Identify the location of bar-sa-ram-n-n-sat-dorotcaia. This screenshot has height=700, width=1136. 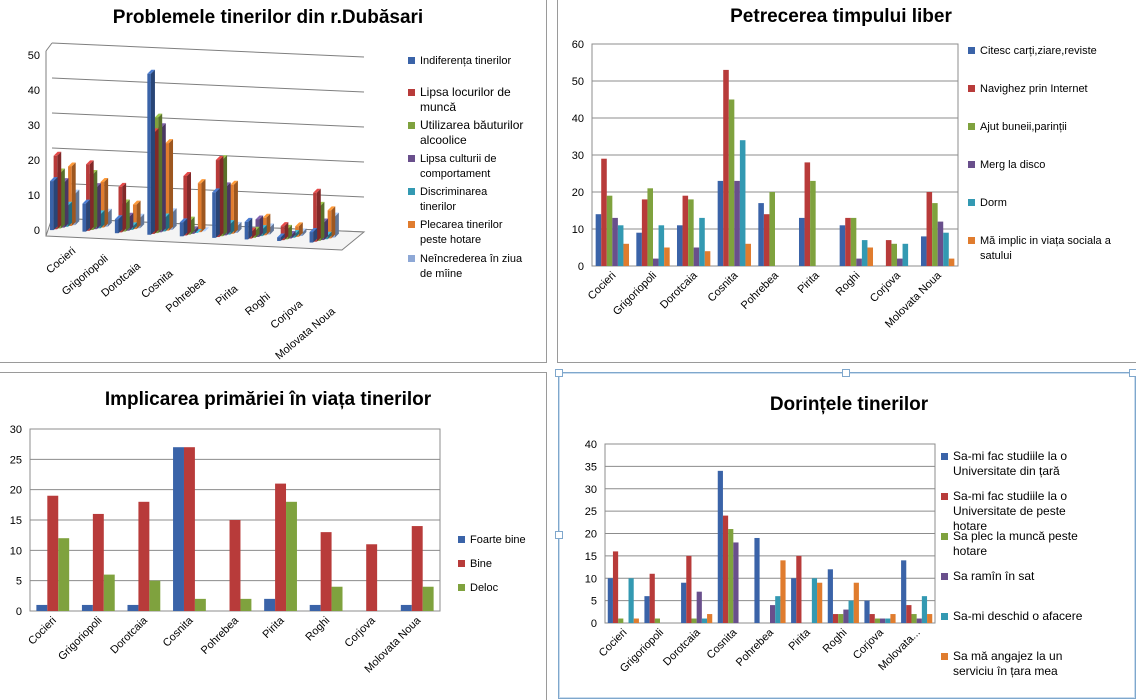
(699, 607).